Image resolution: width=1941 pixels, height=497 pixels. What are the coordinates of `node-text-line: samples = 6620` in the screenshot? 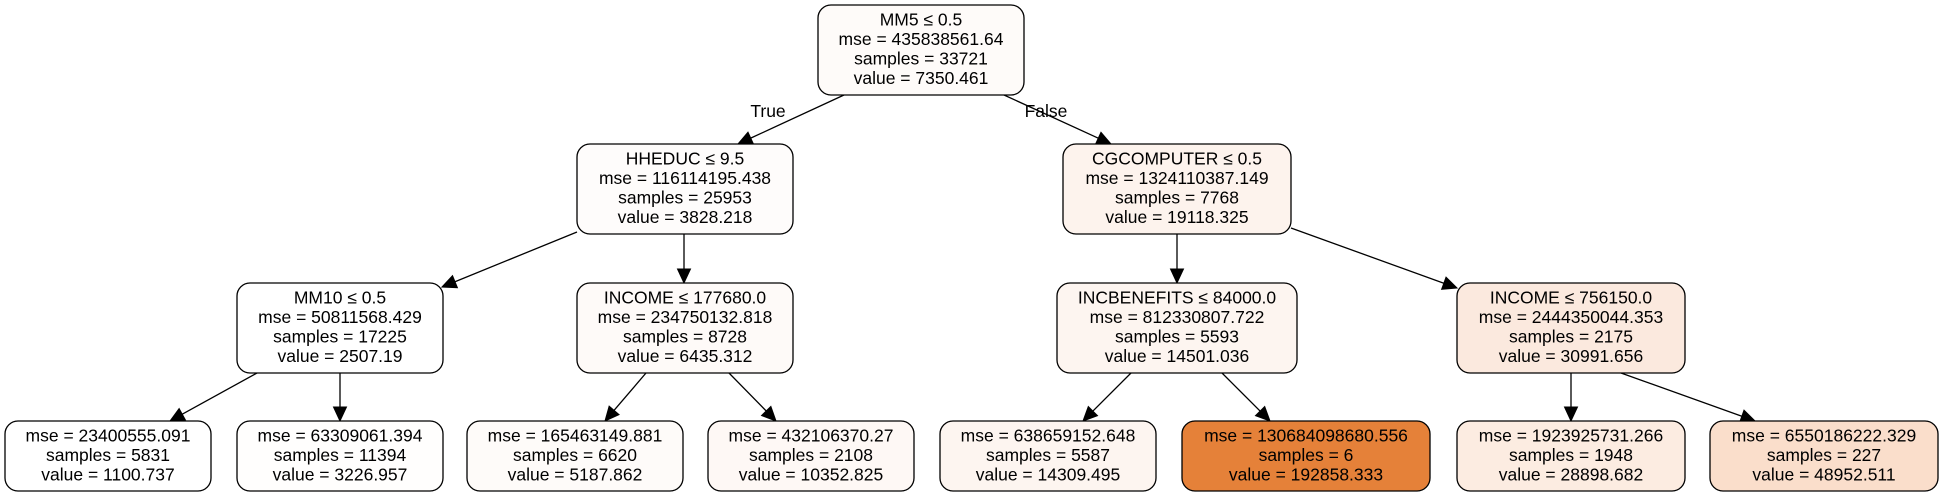 It's located at (575, 455).